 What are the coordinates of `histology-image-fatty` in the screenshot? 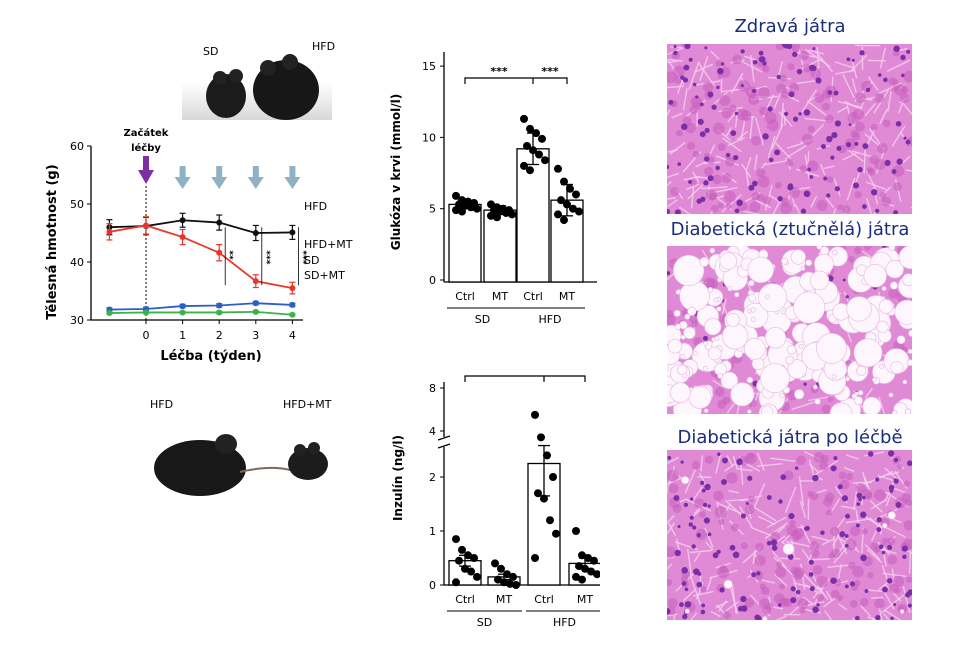 It's located at (789, 330).